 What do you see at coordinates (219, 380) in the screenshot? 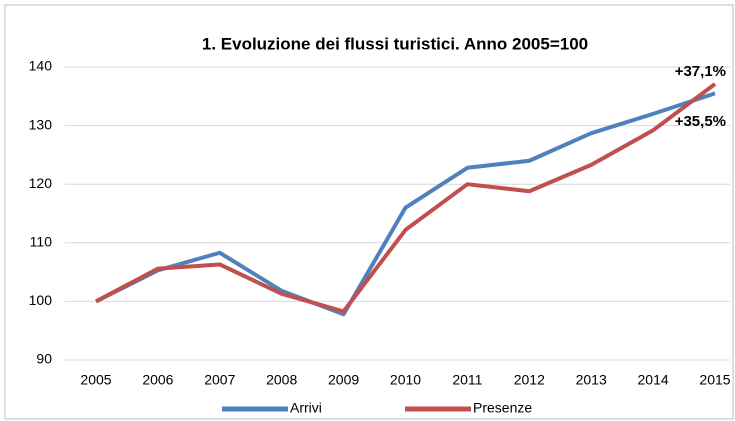
I see `x-tick-label: 2007` at bounding box center [219, 380].